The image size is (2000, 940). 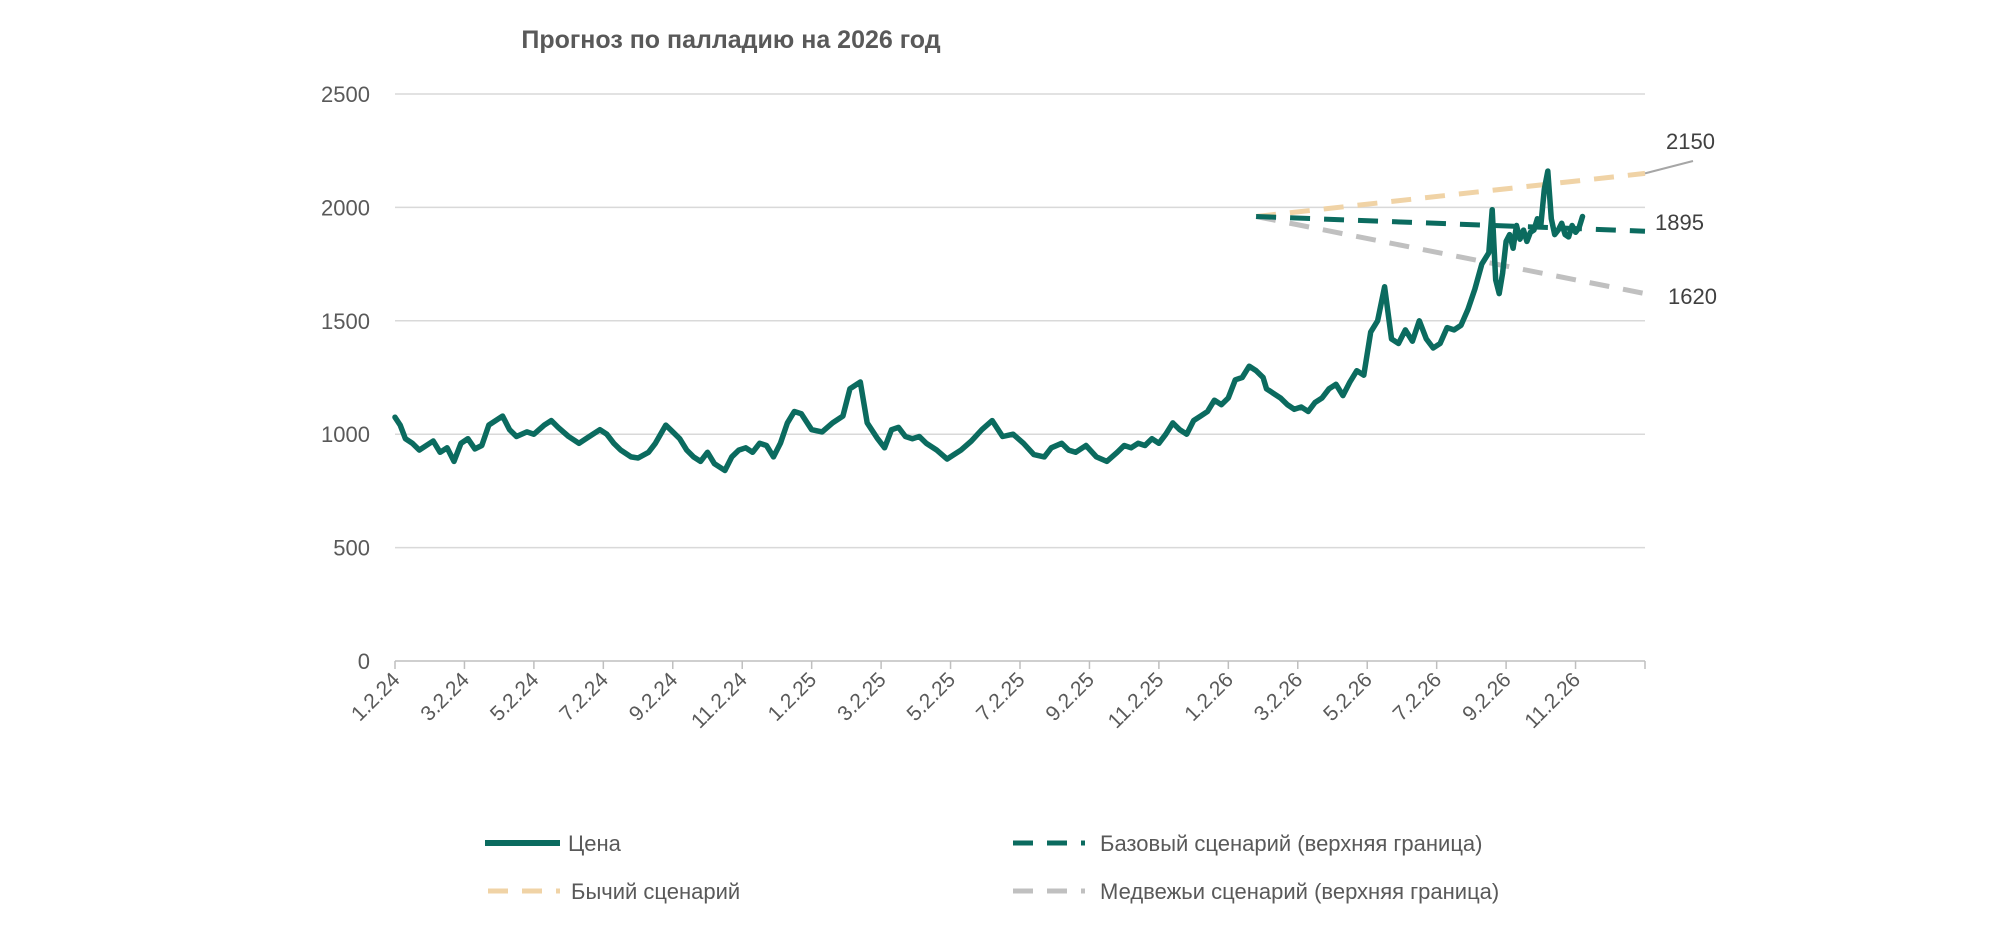 What do you see at coordinates (1299, 891) in the screenshot?
I see `legend-label: Медвежьи сценарий (верхняя граница)` at bounding box center [1299, 891].